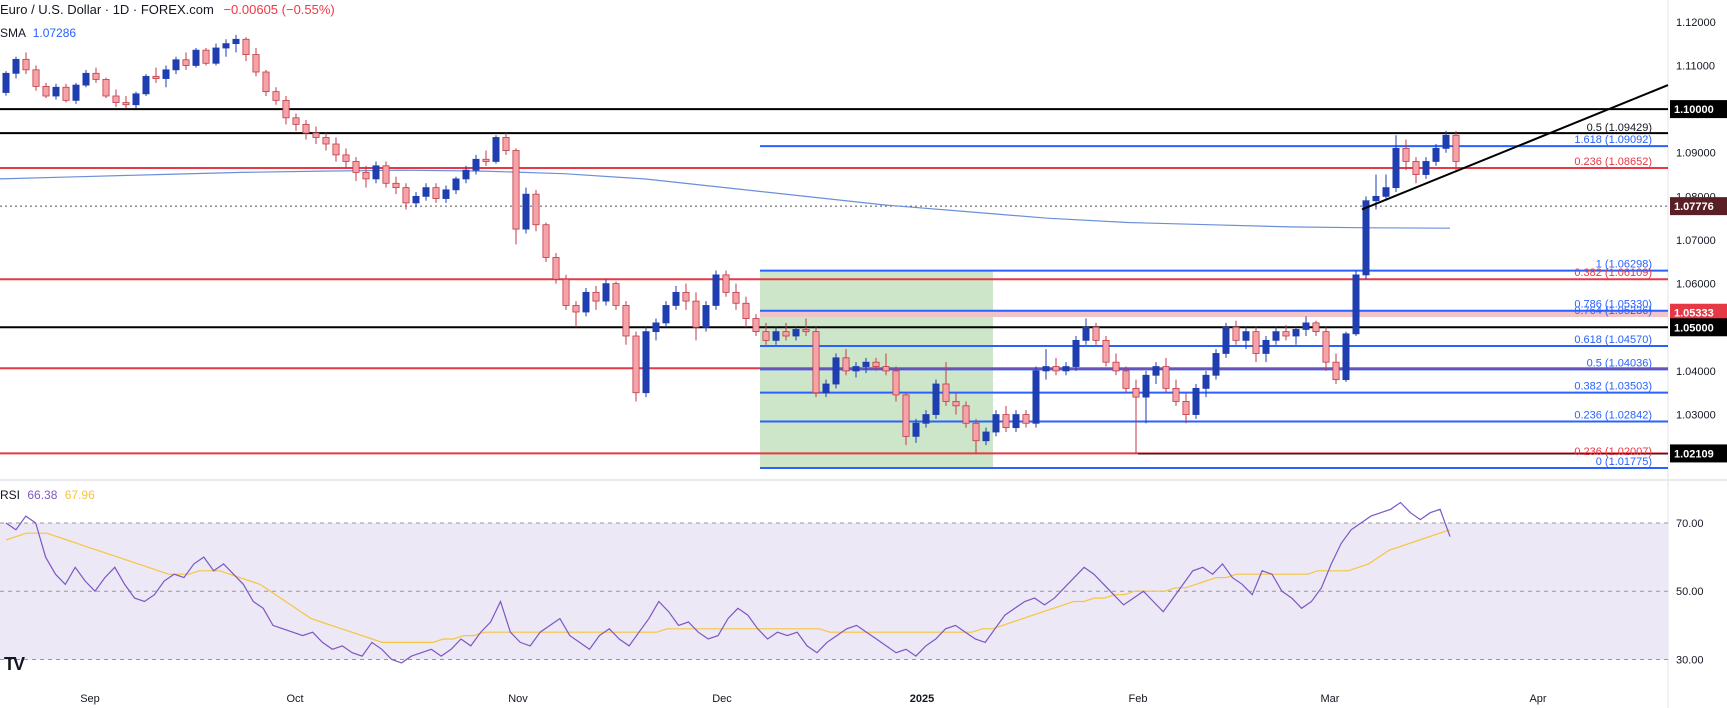 The width and height of the screenshot is (1727, 708). Describe the element at coordinates (722, 699) in the screenshot. I see `x-tick-3: Dec` at that location.